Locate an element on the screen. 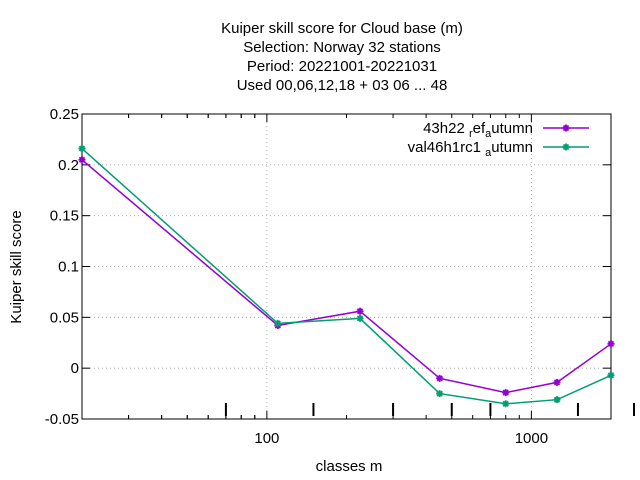 This screenshot has height=480, width=640. y-tick-label: 0.15 is located at coordinates (64, 216).